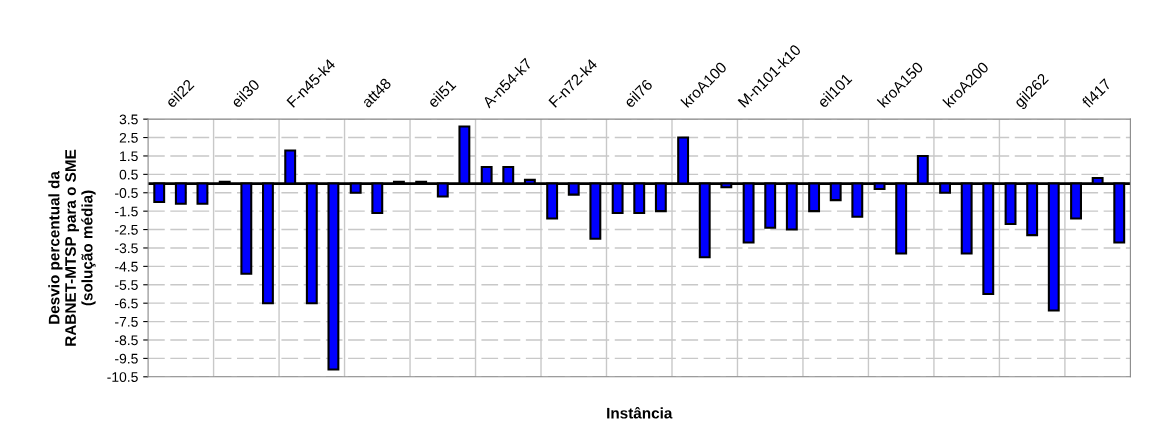 Image resolution: width=1157 pixels, height=421 pixels. I want to click on y-tick-label: -3.5, so click(126, 248).